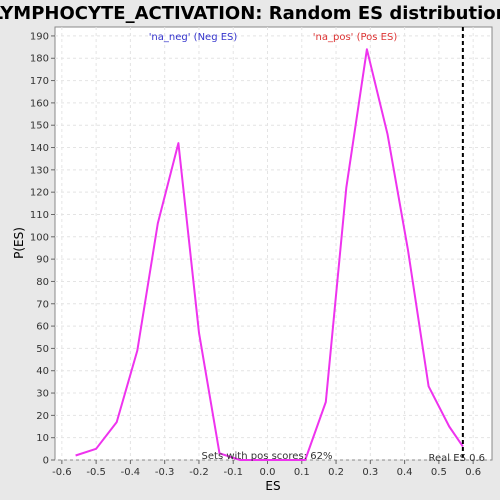 Image resolution: width=500 pixels, height=500 pixels. I want to click on y-tick-label: 30, so click(42, 394).